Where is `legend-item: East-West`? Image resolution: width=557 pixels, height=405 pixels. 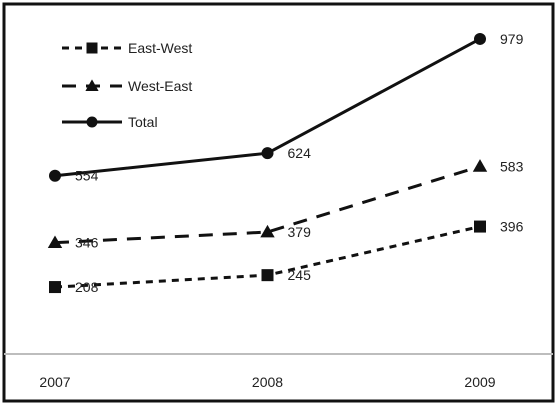 legend-item: East-West is located at coordinates (127, 48).